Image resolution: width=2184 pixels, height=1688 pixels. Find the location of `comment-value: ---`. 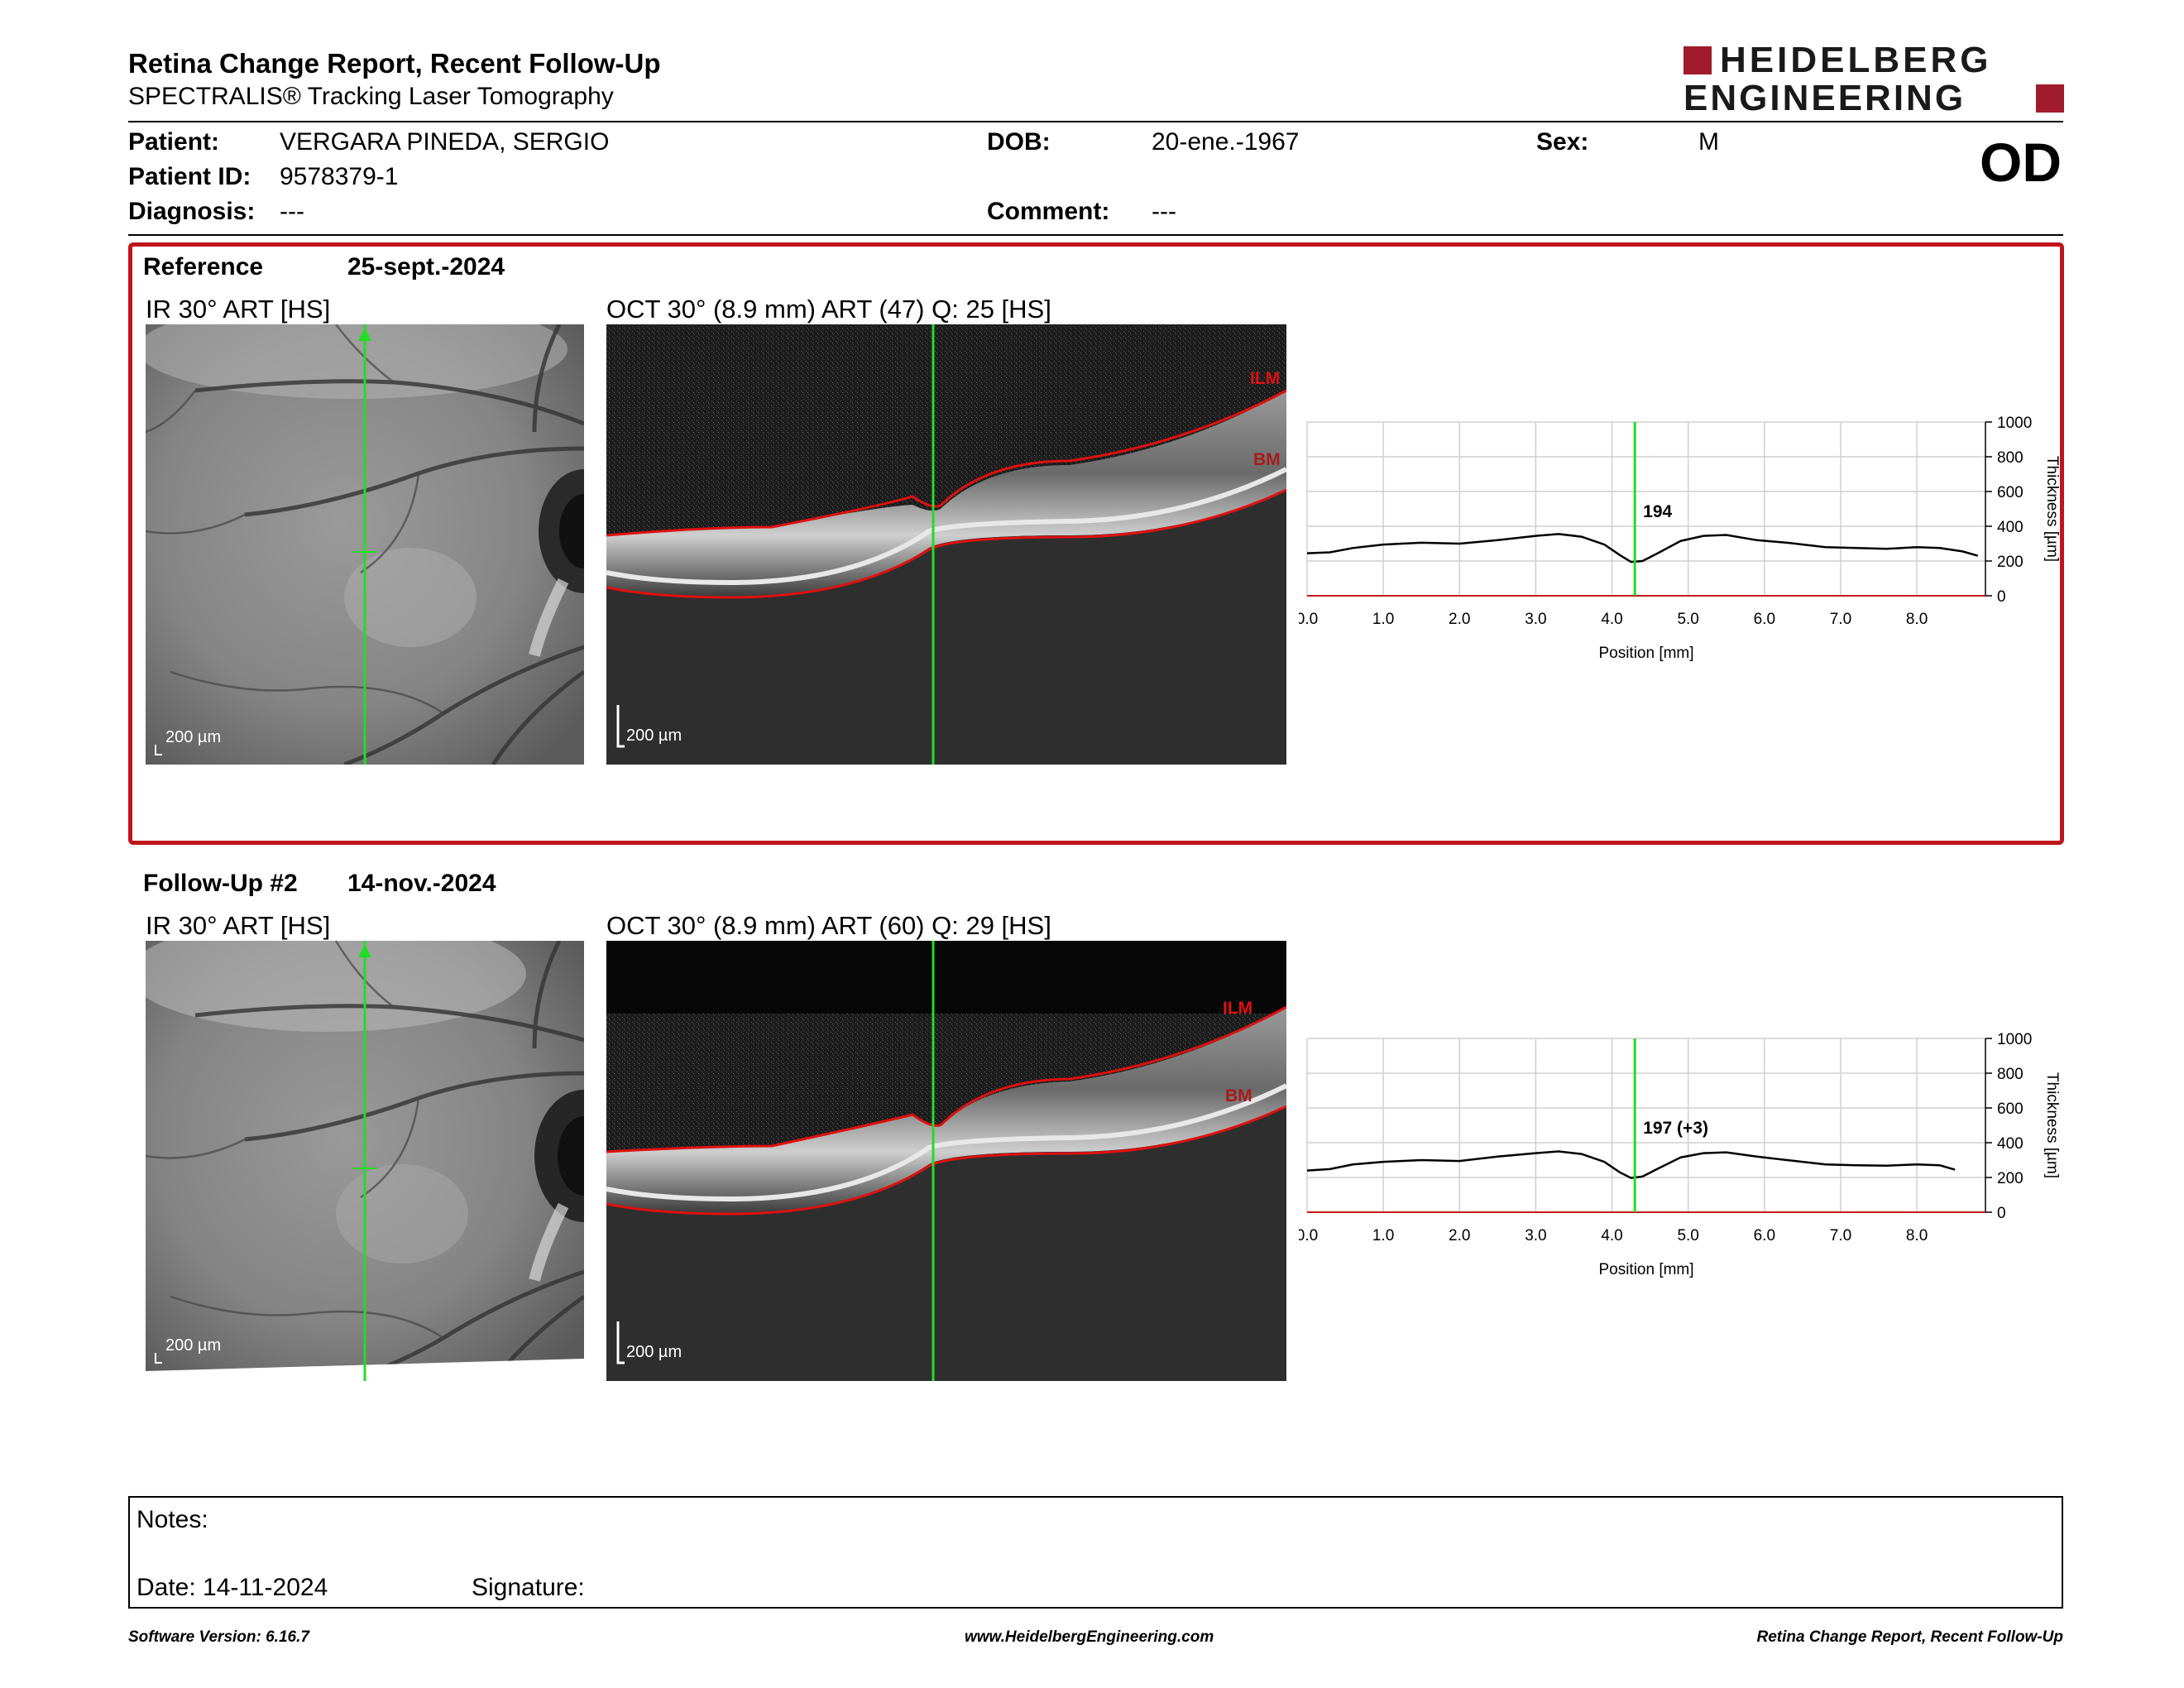

comment-value: --- is located at coordinates (1164, 211).